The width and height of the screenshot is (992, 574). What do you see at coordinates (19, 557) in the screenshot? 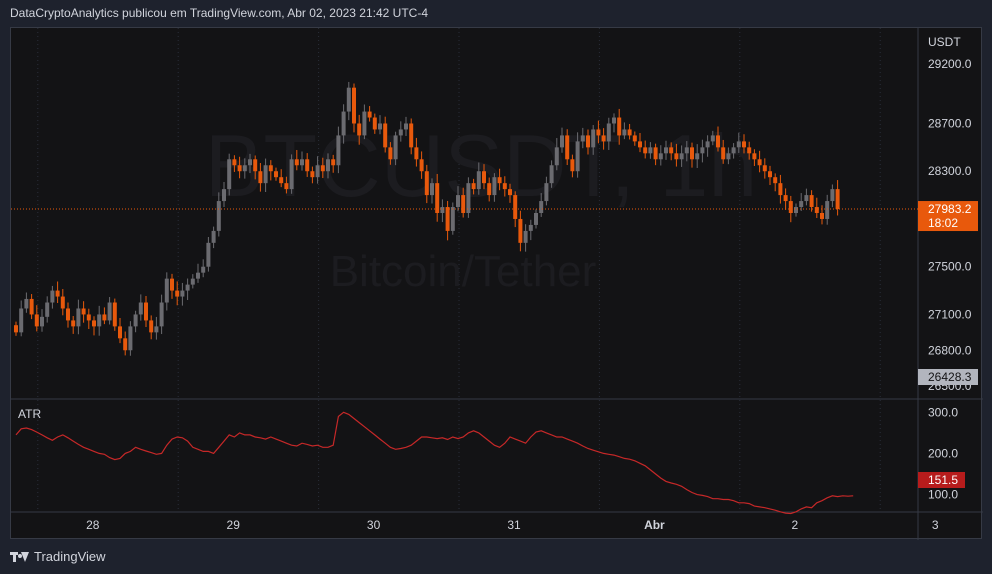
I see `tradingview-logo-icon` at bounding box center [19, 557].